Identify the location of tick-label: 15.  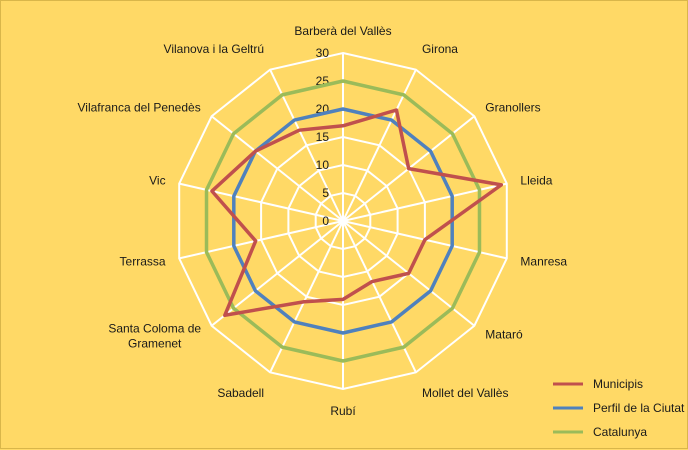
(323, 137).